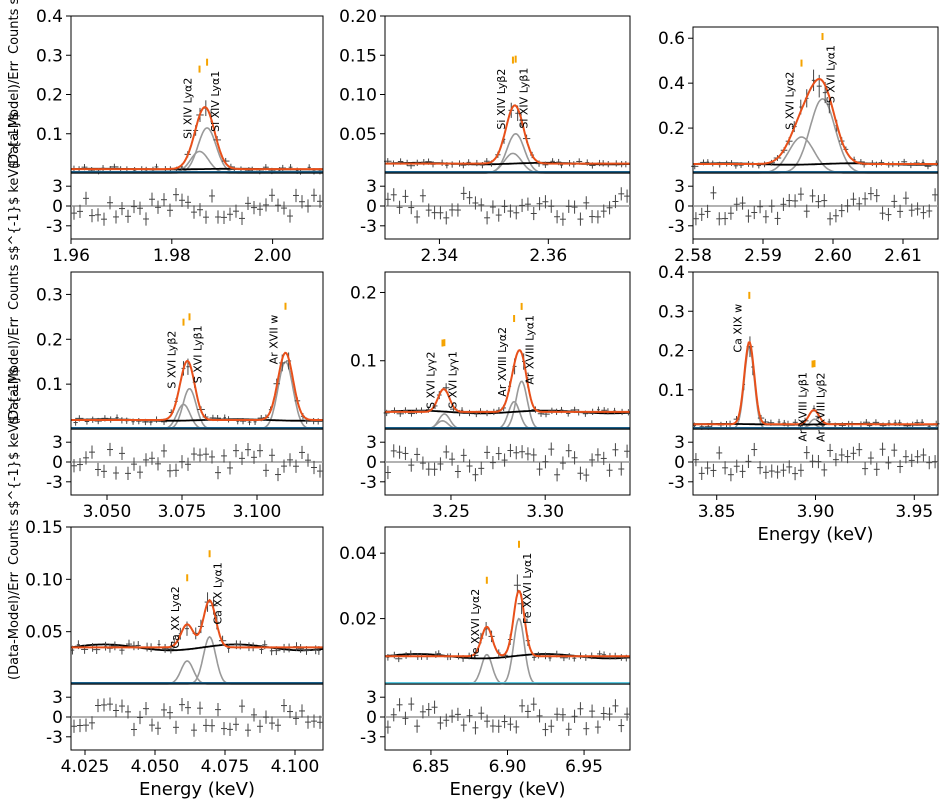 The image size is (948, 807). What do you see at coordinates (452, 379) in the screenshot?
I see `line-label: S XVI Lyγ1` at bounding box center [452, 379].